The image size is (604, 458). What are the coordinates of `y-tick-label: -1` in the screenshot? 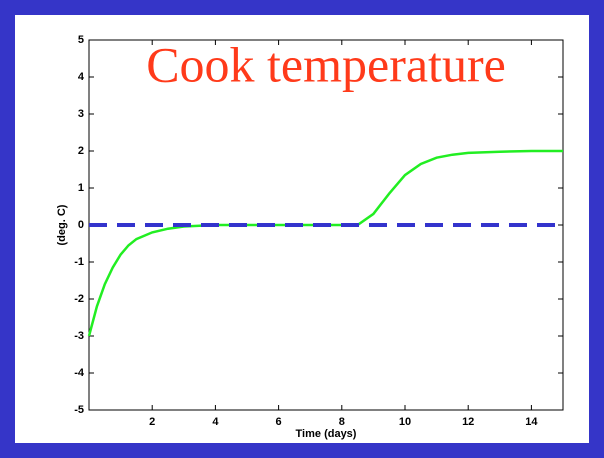 It's located at (79, 262).